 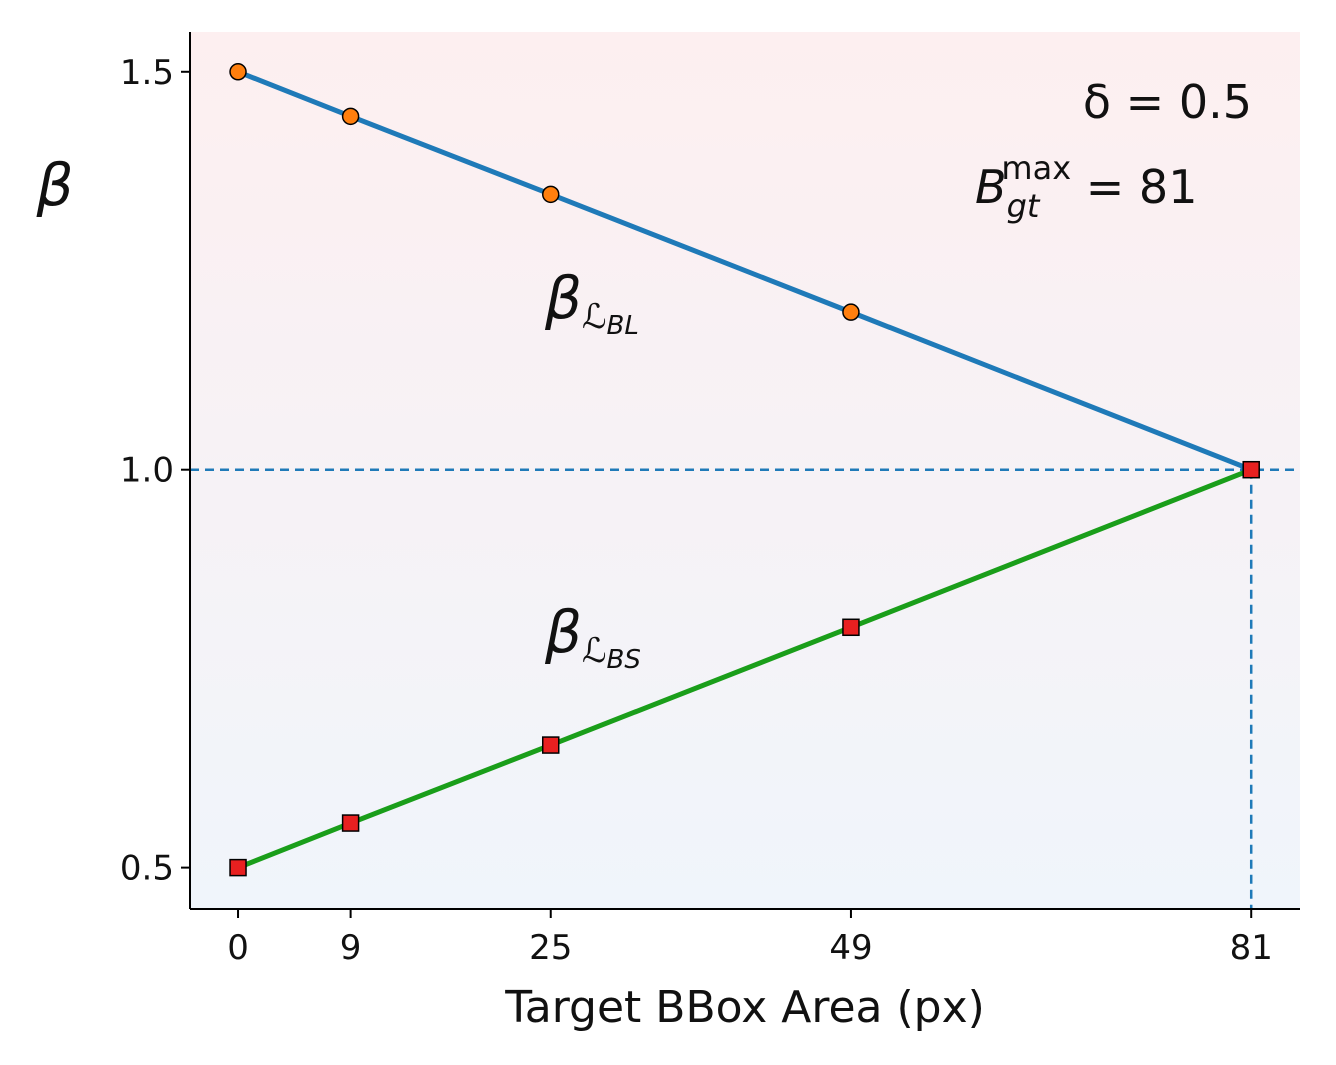 I want to click on x-tick-label: 25, so click(x=550, y=948).